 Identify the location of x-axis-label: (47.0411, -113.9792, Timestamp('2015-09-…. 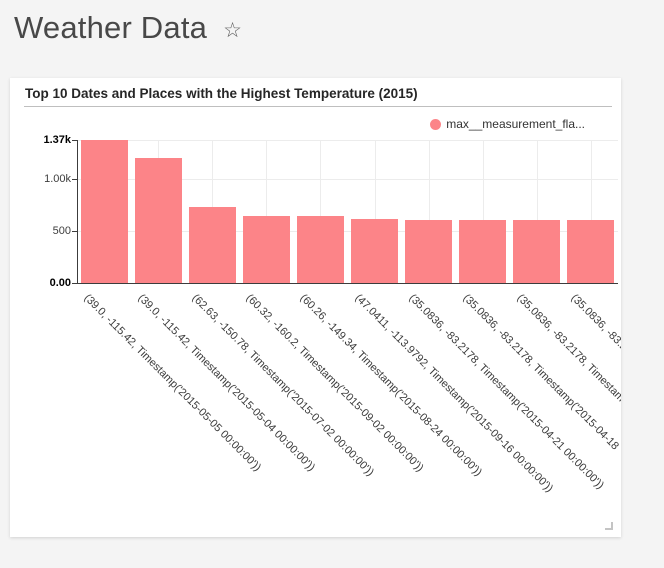
(453, 393).